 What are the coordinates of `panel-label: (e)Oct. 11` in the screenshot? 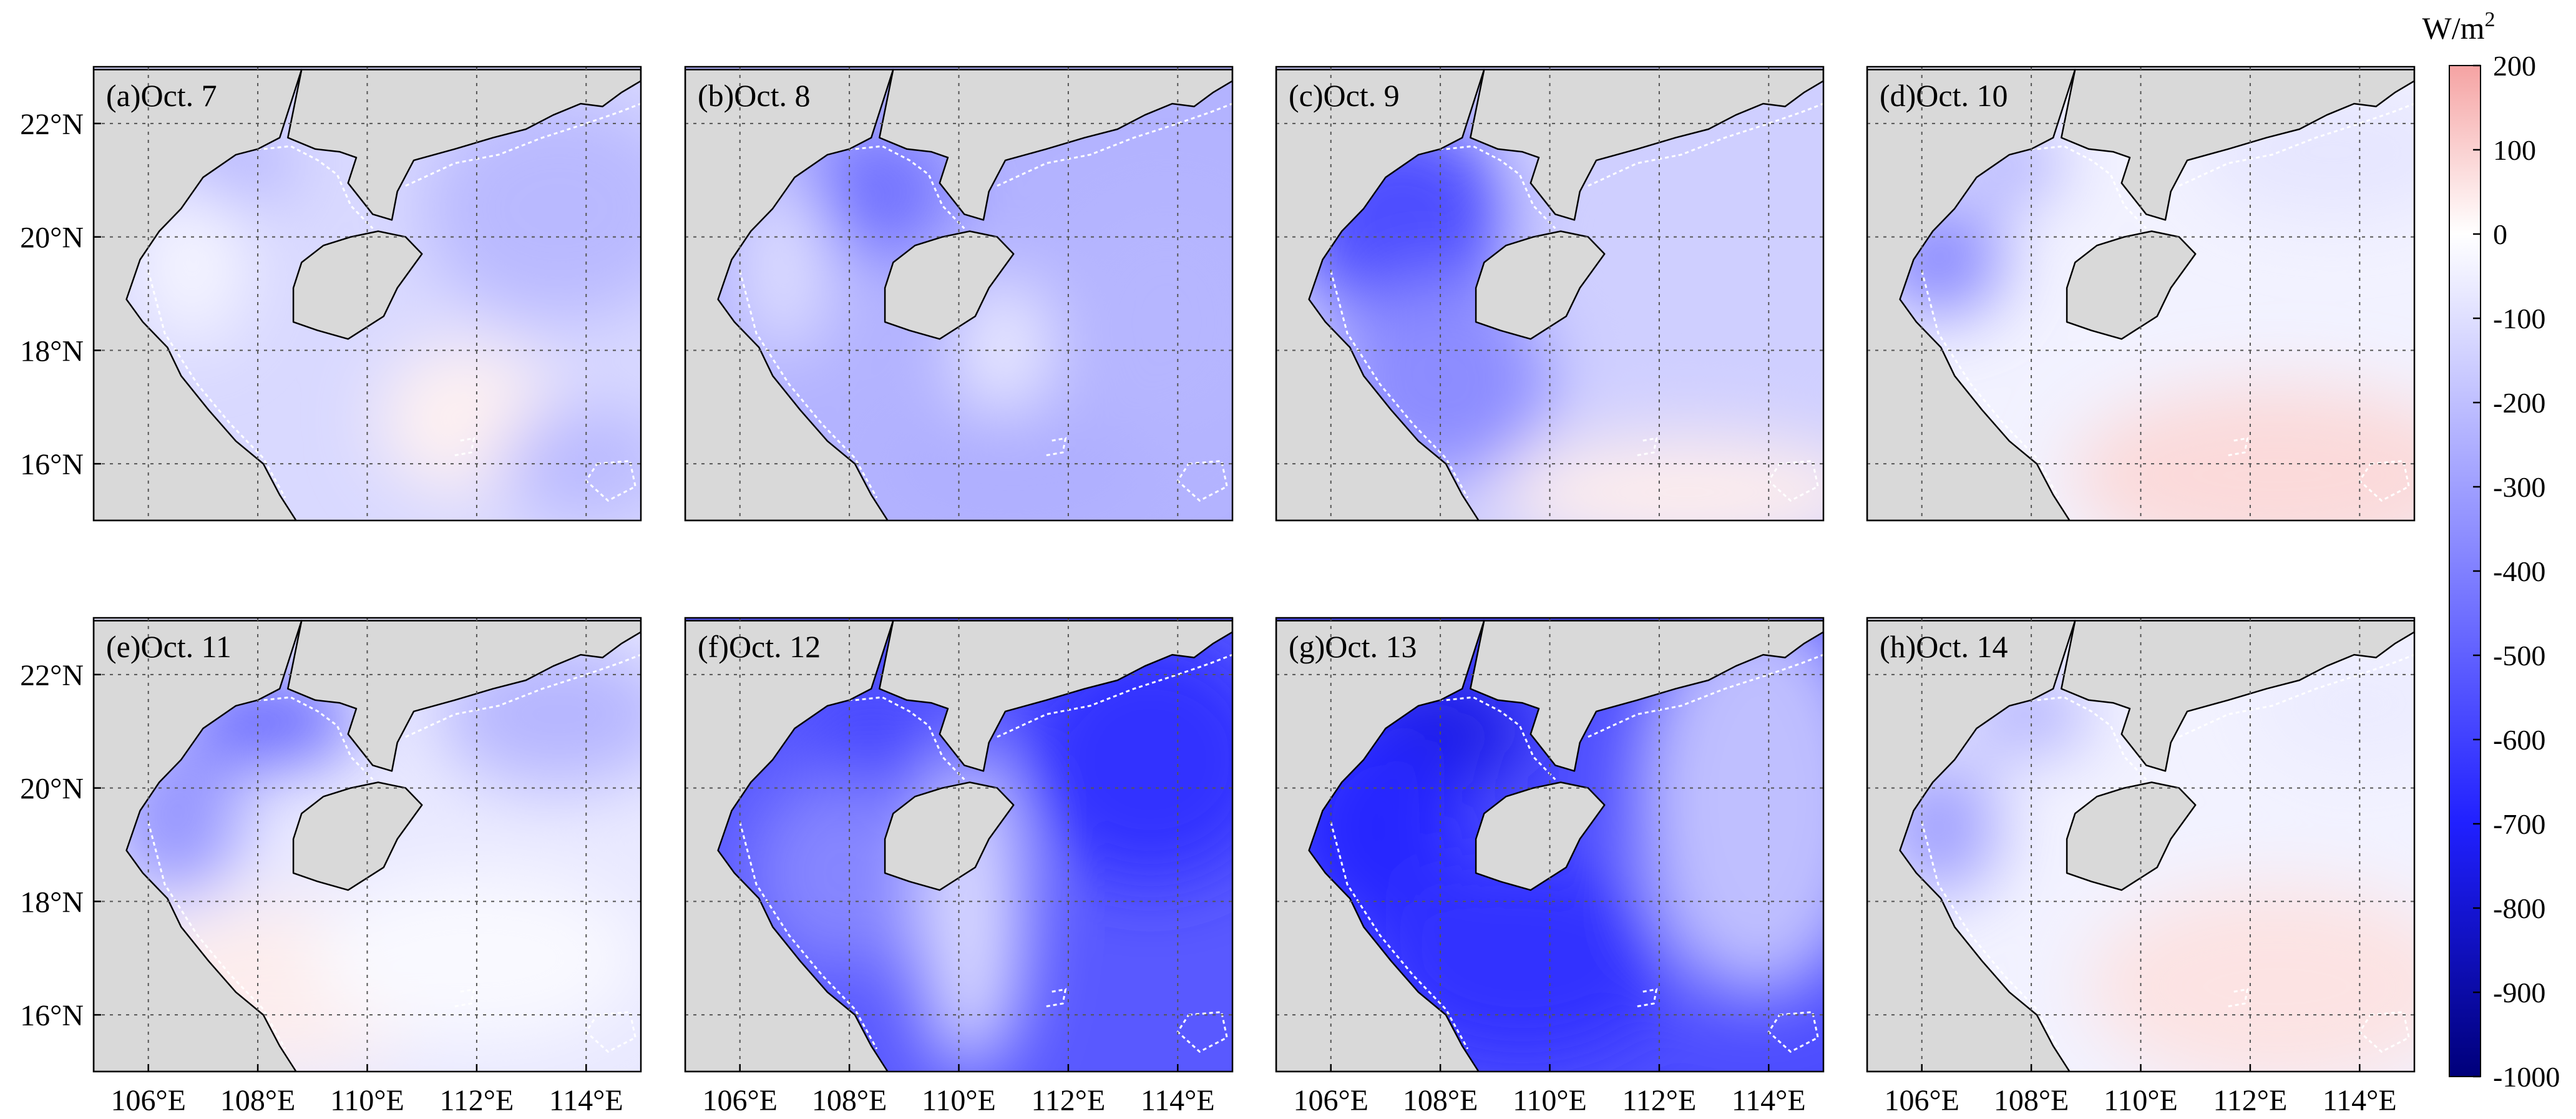 It's located at (169, 646).